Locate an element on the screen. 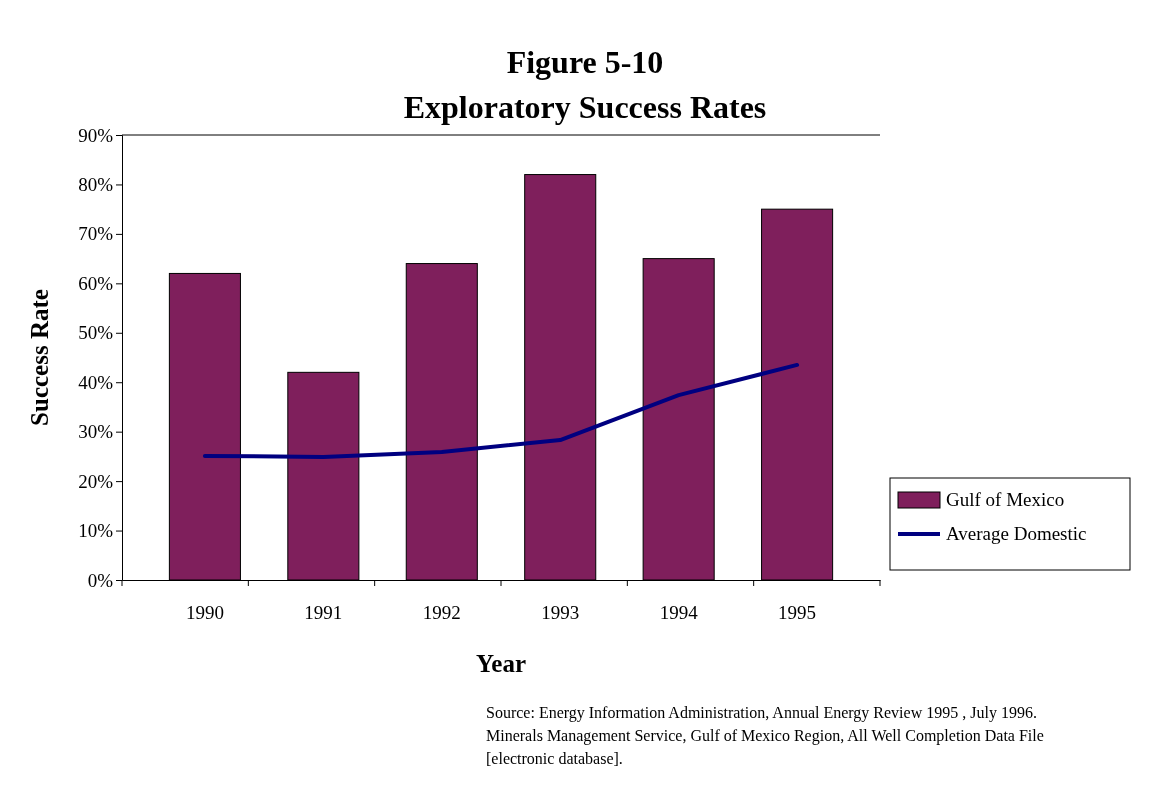  x-tick-label: 1995 is located at coordinates (797, 613).